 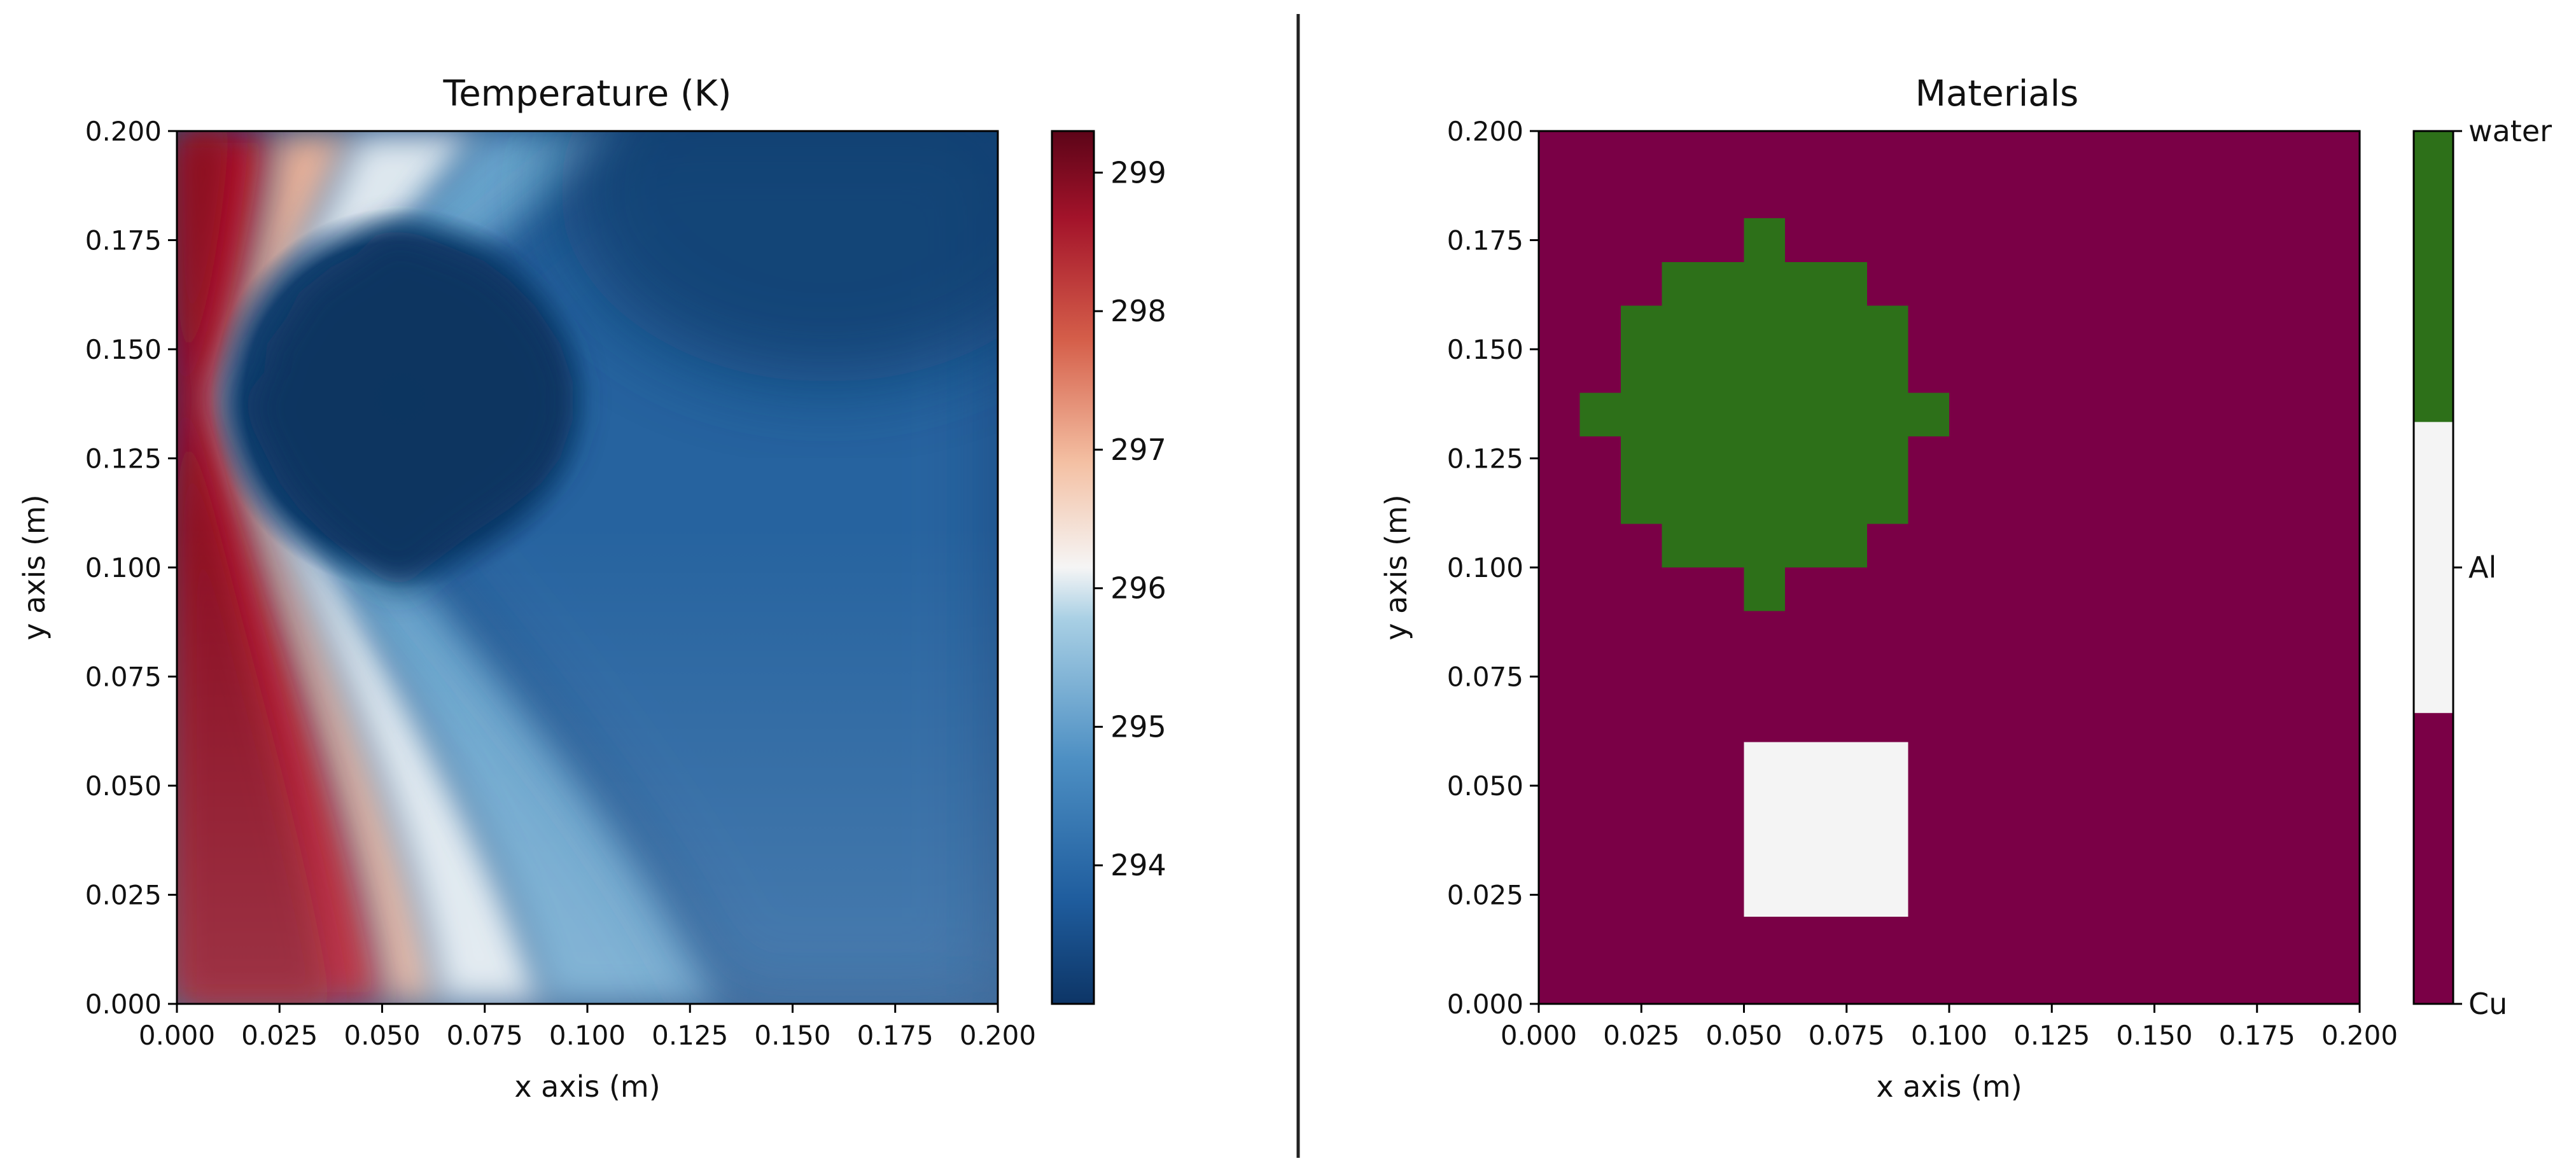 I want to click on y-tick-label-left: 0.125, so click(x=123, y=459).